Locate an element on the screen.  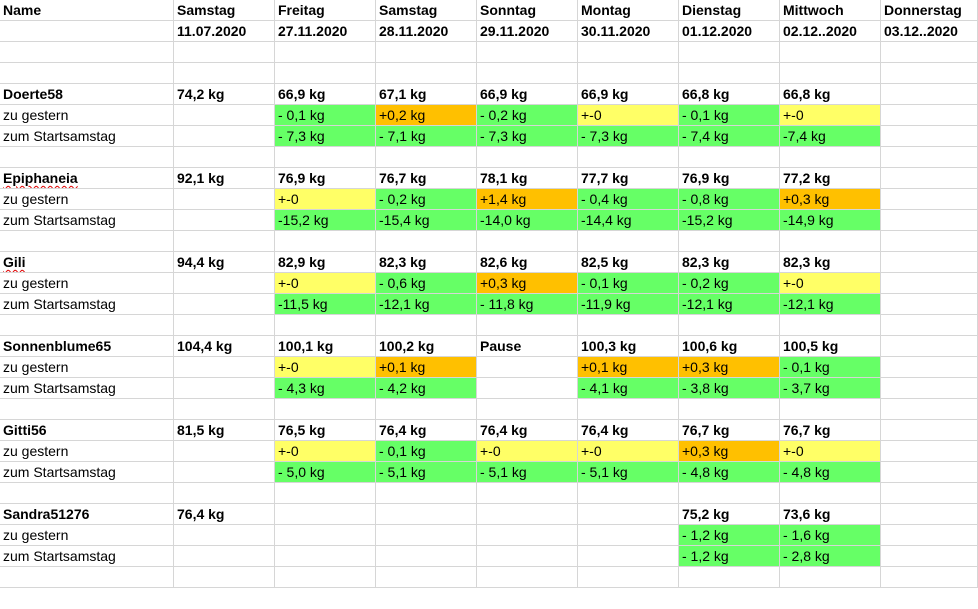
diff-cell: - 0,2 kg is located at coordinates (527, 115).